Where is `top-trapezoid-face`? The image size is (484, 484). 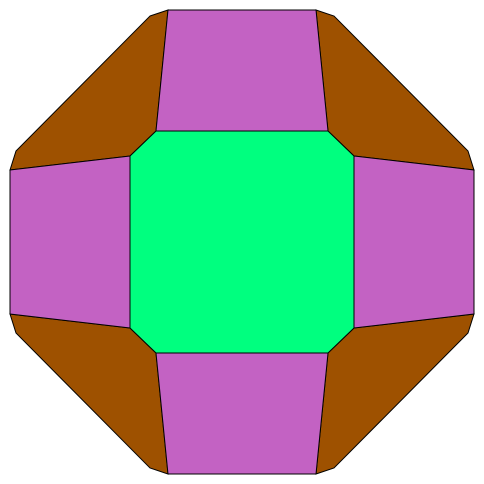 top-trapezoid-face is located at coordinates (242, 70).